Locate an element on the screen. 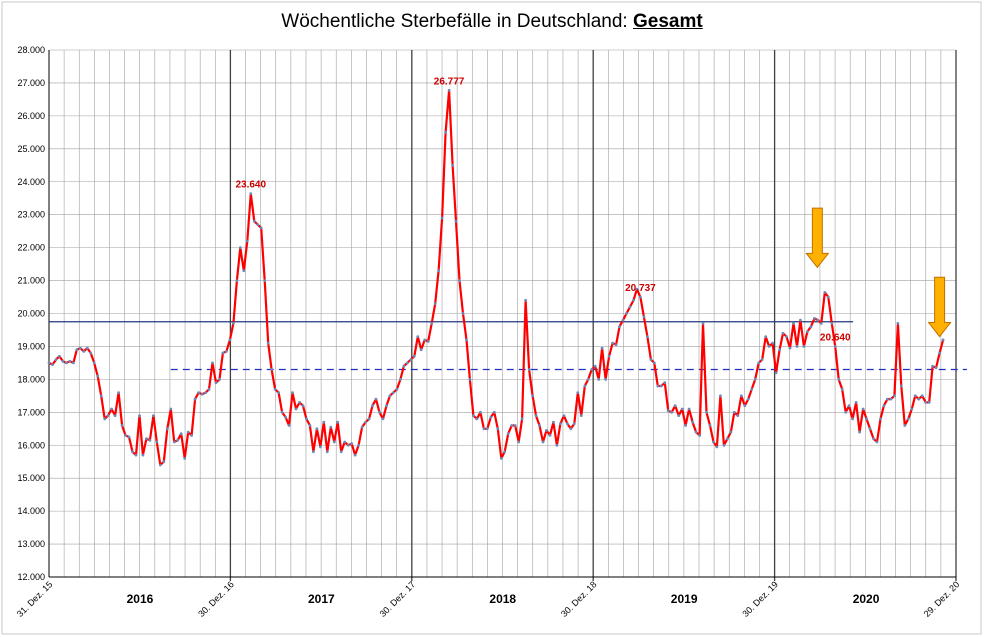 This screenshot has width=984, height=637. y-tick-label: 28.000 is located at coordinates (31, 50).